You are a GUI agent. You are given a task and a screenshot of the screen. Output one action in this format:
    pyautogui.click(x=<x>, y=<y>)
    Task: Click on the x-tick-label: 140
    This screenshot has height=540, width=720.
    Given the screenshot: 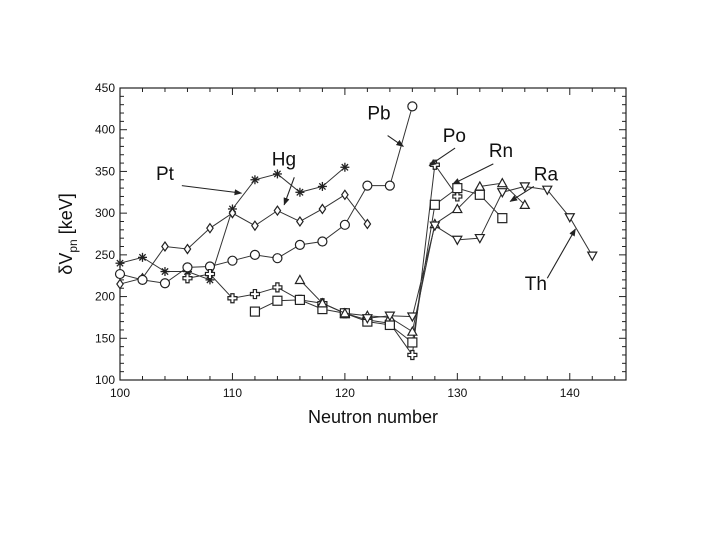 What is the action you would take?
    pyautogui.click(x=570, y=393)
    